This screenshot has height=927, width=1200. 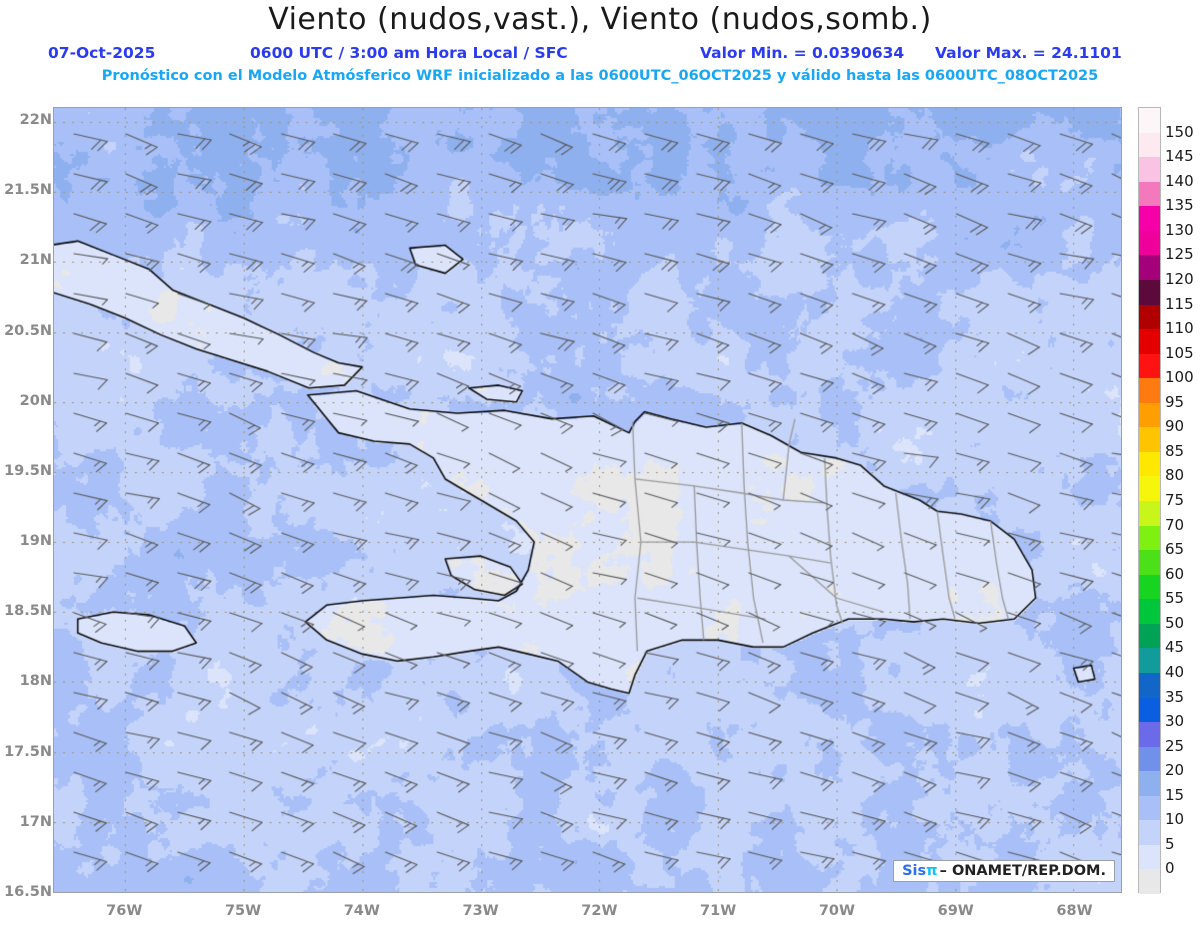 I want to click on forecast-date: 07-Oct-2025, so click(x=102, y=53).